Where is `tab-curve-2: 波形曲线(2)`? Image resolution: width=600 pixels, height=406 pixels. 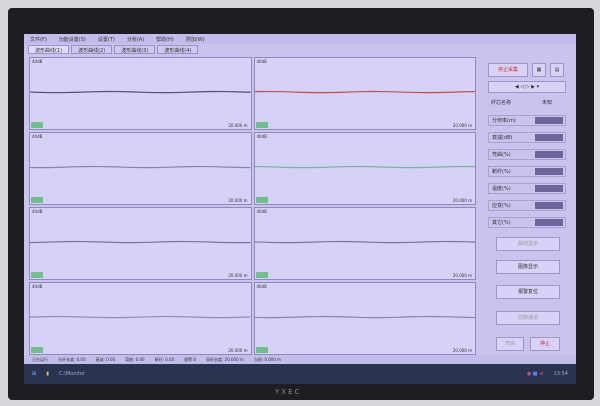
tab-curve-2: 波形曲线(2) is located at coordinates (92, 49).